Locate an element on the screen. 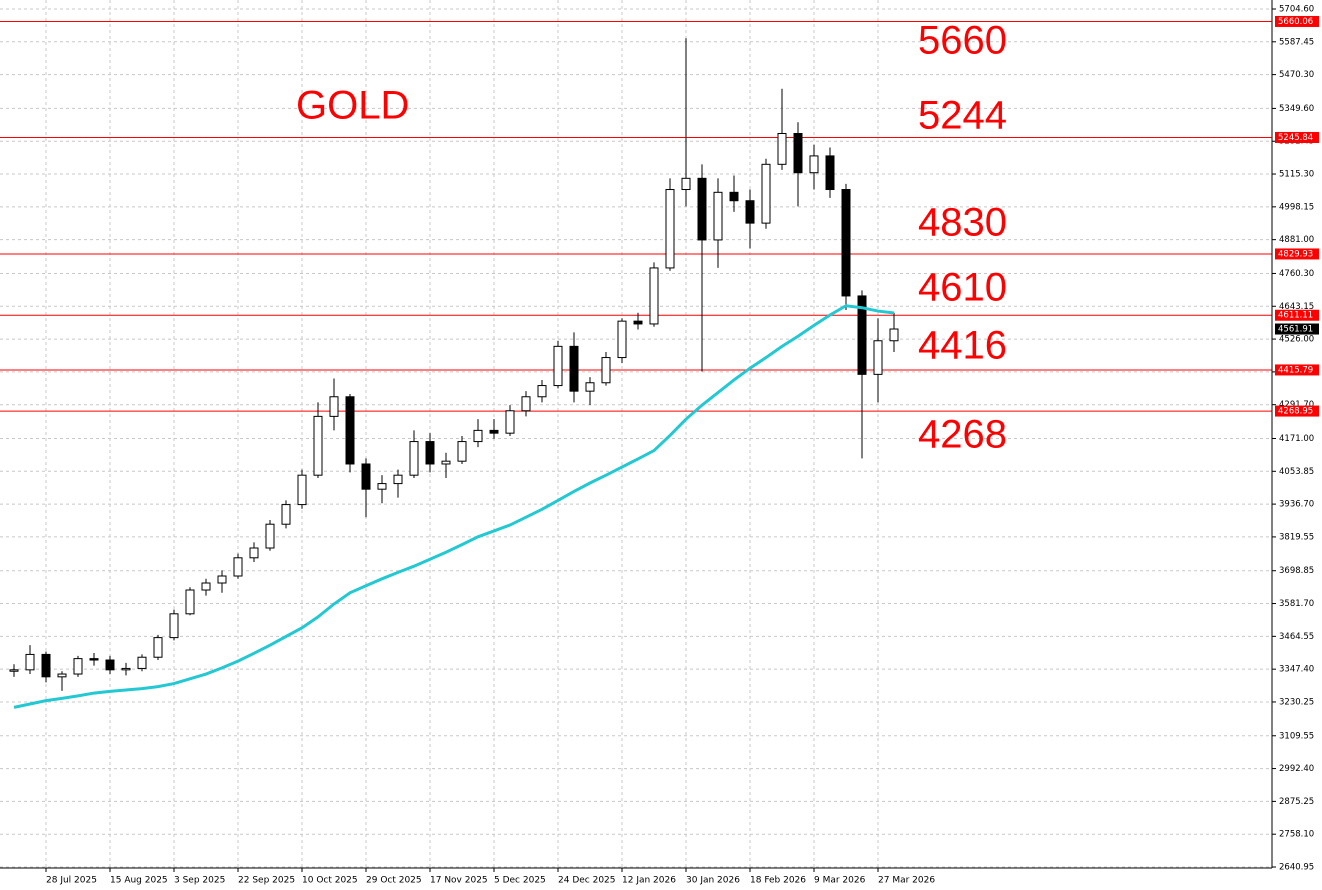 The width and height of the screenshot is (1322, 890). level-label: 4611.11 is located at coordinates (1295, 316).